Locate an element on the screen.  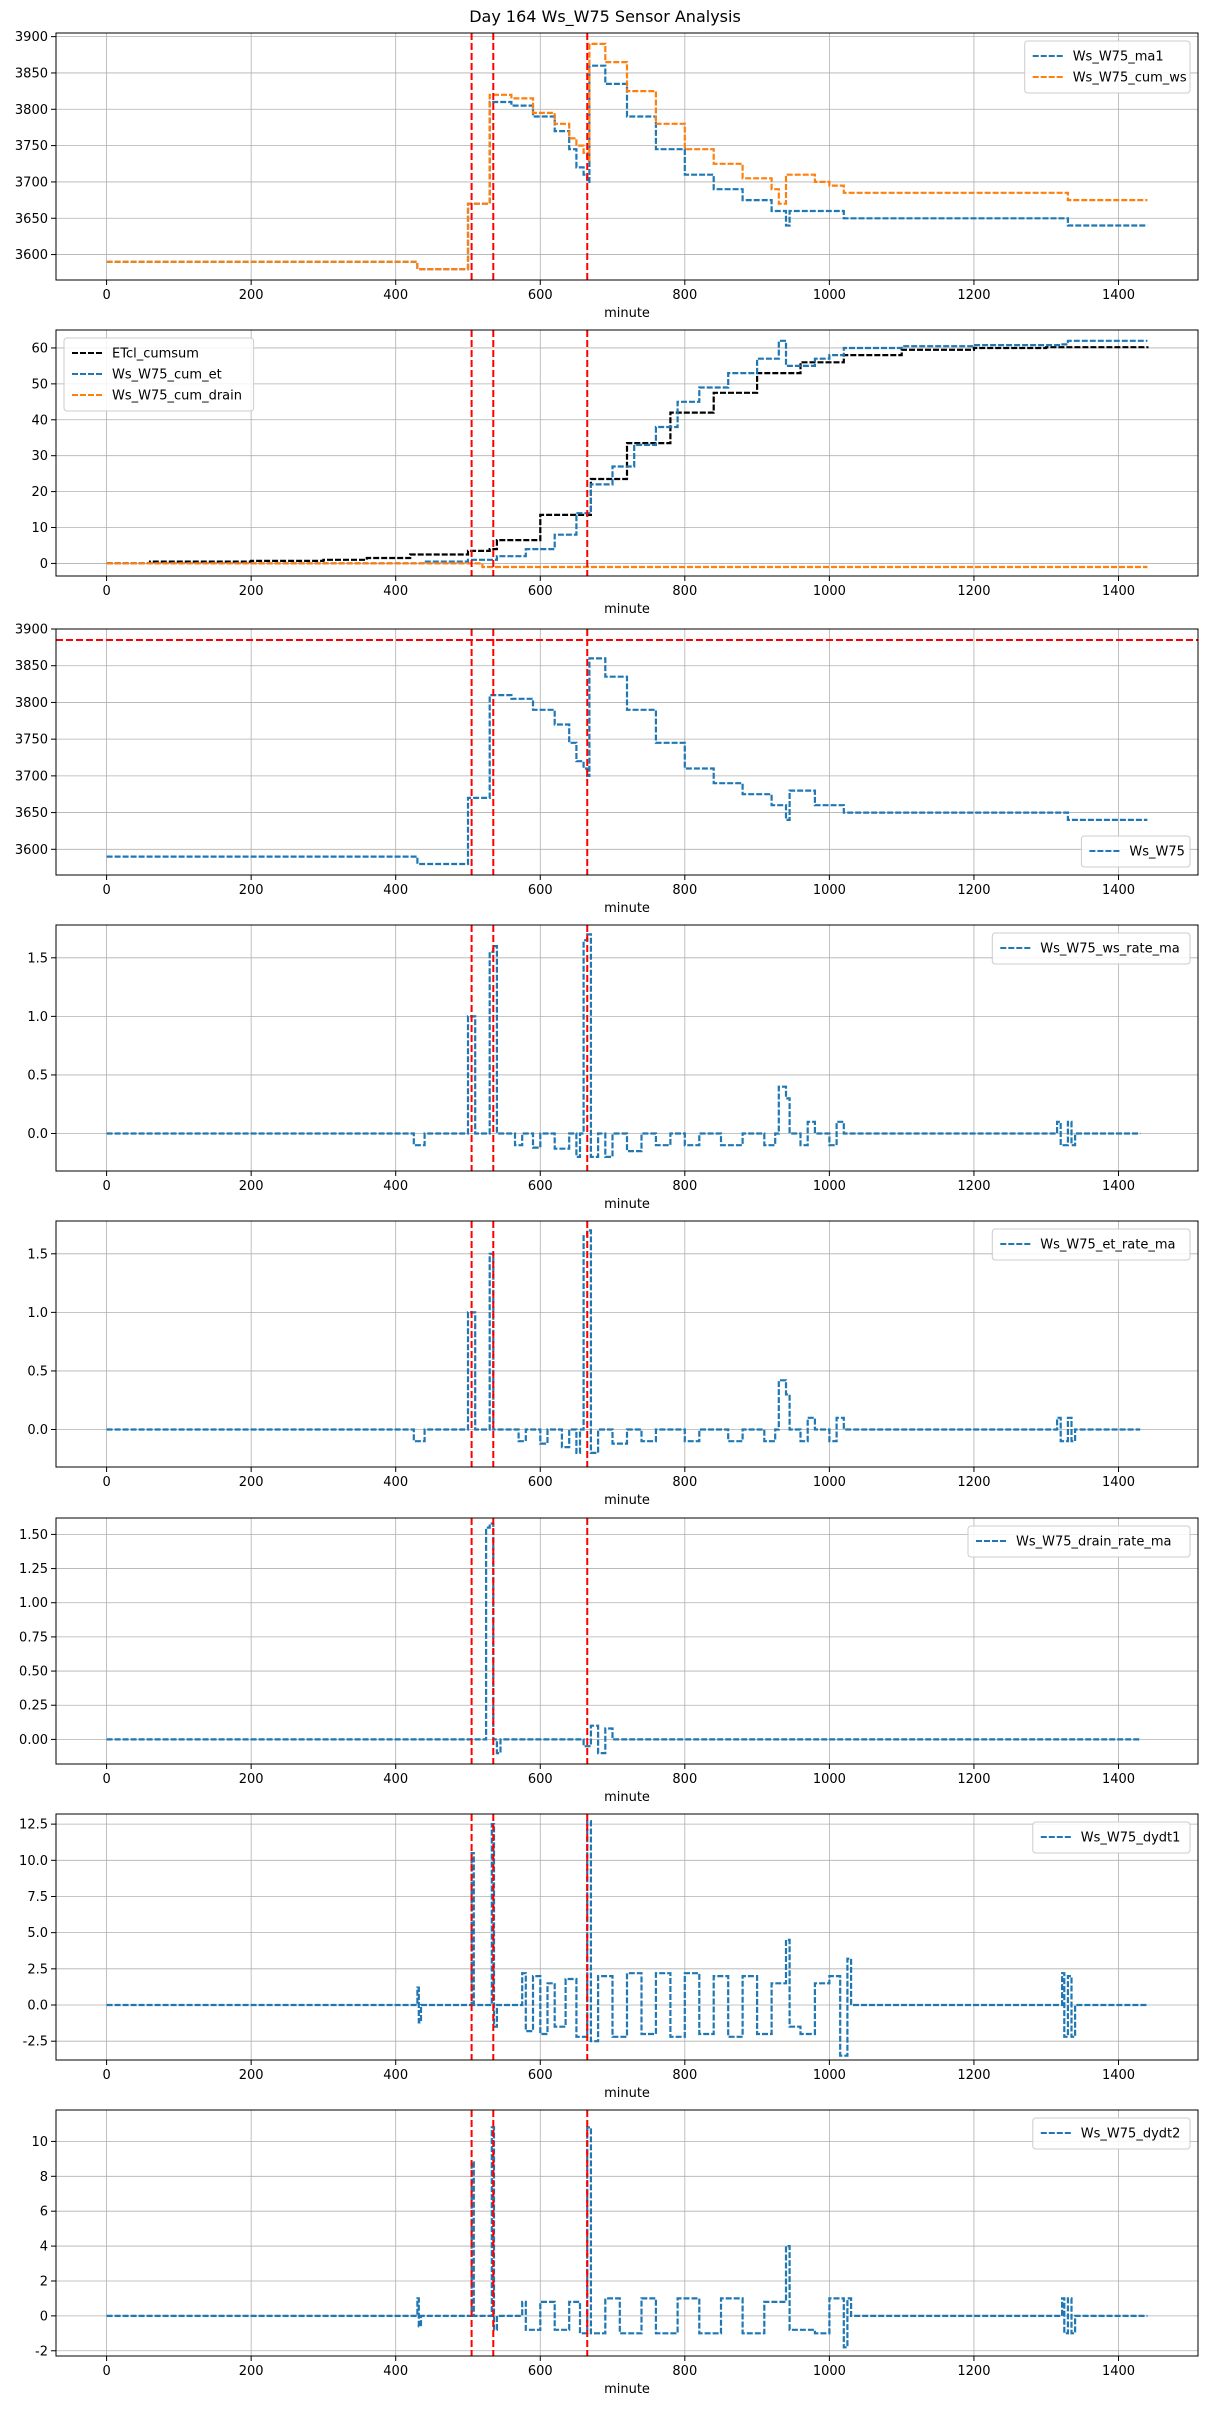
legend: Ws_W75_dydt2 is located at coordinates (1111, 2133).